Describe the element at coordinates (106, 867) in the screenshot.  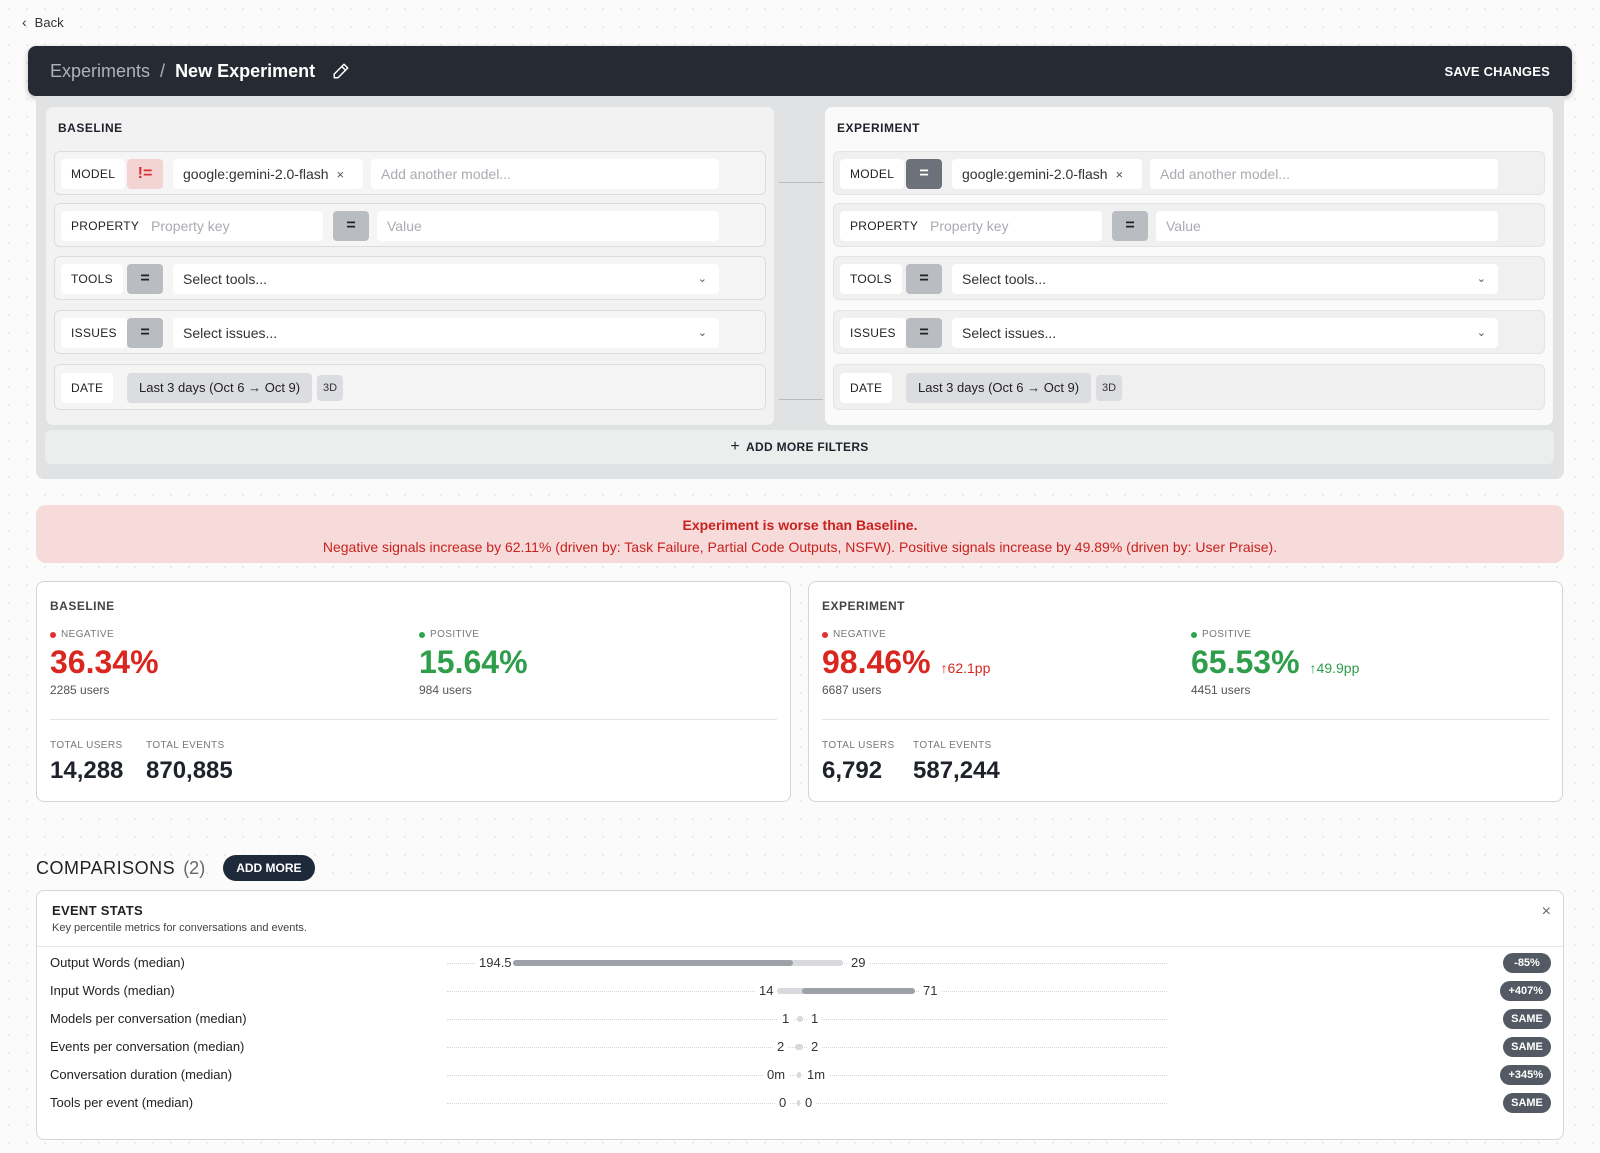
I see `comparisons-title: COMPARISONS` at that location.